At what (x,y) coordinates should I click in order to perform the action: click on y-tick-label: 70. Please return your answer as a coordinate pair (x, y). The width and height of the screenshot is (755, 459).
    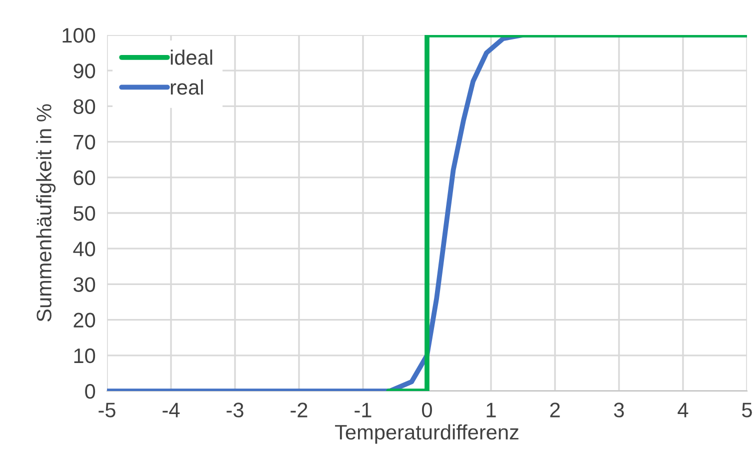
    Looking at the image, I should click on (85, 142).